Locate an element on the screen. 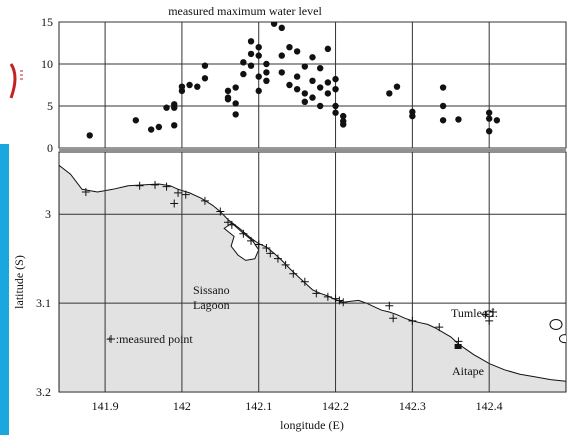  water-level-y-tick-label: 15 is located at coordinates (47, 22).